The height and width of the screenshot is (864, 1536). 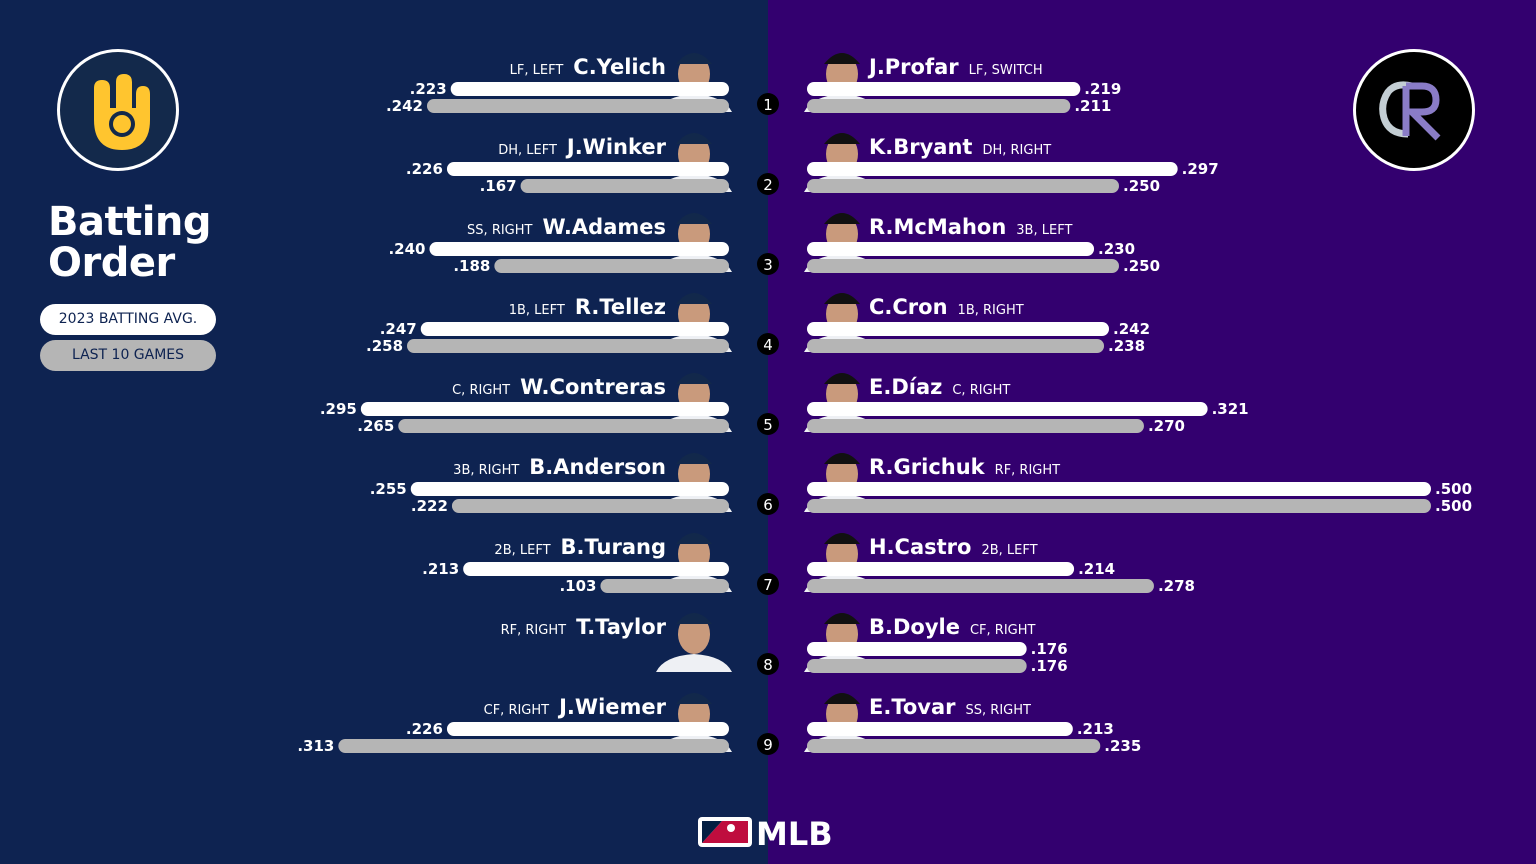 I want to click on player-name: B.Anderson, so click(x=597, y=467).